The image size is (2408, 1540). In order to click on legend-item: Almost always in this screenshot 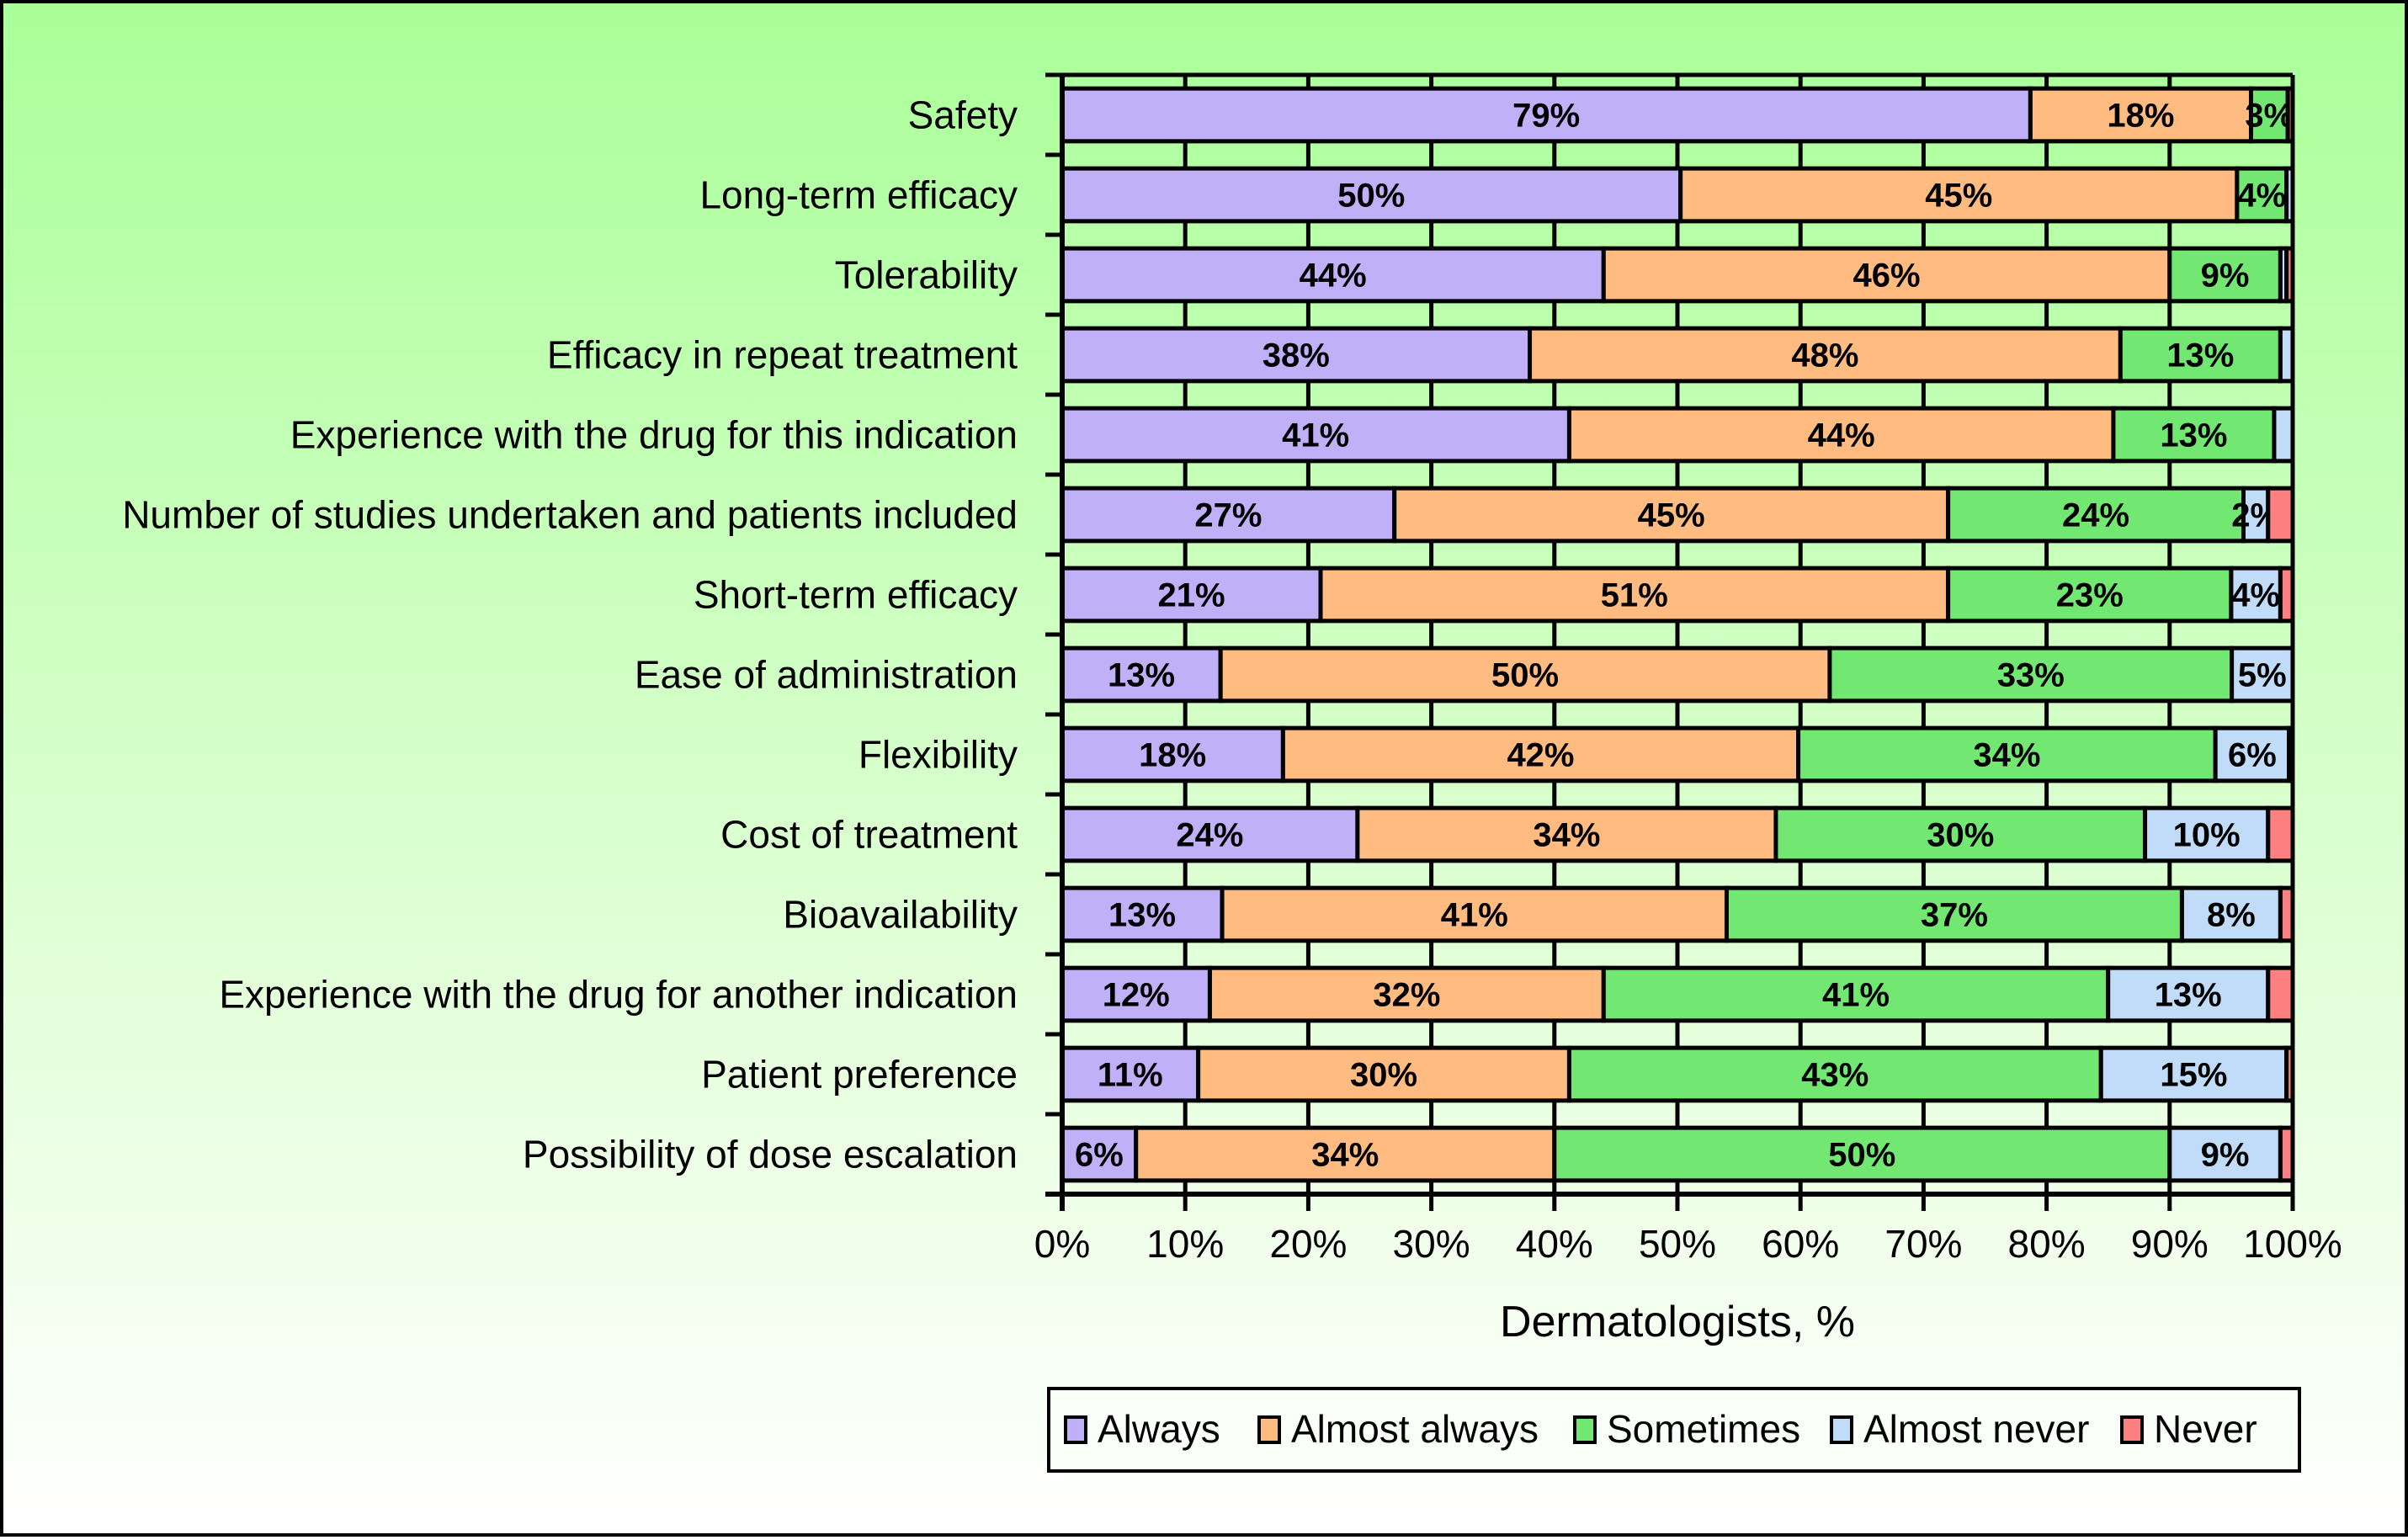, I will do `click(1398, 1429)`.